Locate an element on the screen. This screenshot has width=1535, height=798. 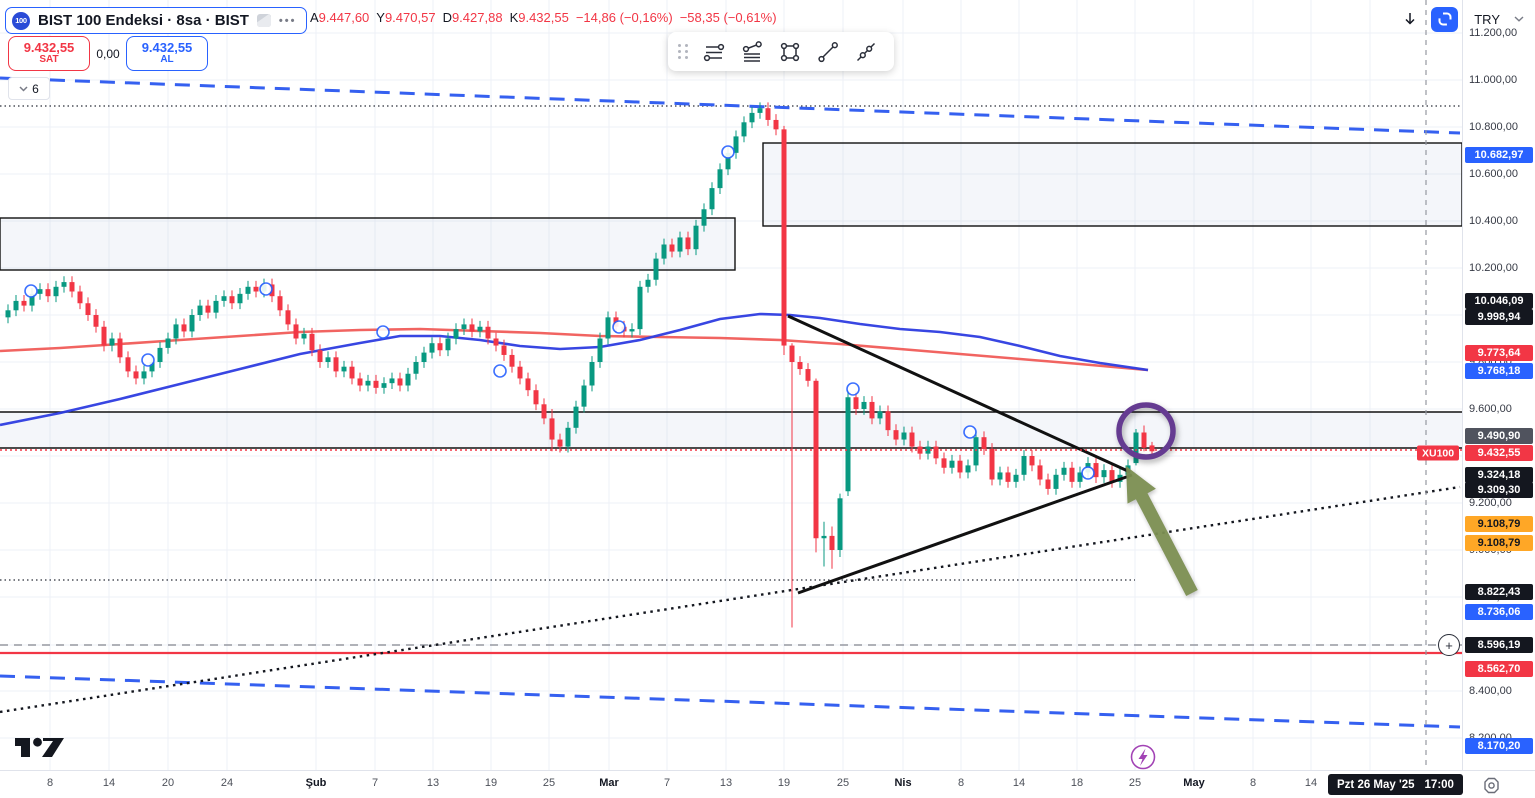
symbol-logo-icon: 100 is located at coordinates (21, 20).